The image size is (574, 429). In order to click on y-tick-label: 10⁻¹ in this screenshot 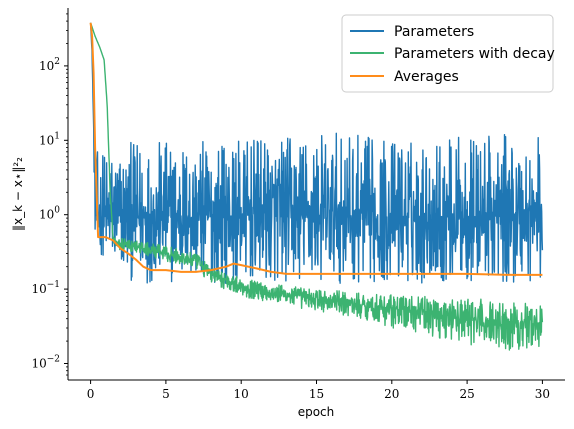, I will do `click(45, 288)`.